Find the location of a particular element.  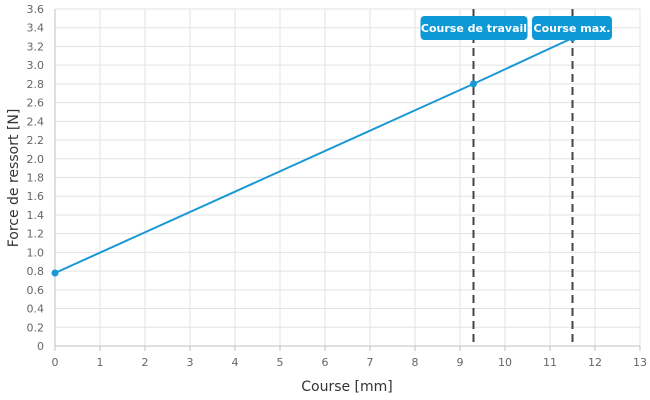

y-tick-label-11: 2.2 is located at coordinates (36, 140).